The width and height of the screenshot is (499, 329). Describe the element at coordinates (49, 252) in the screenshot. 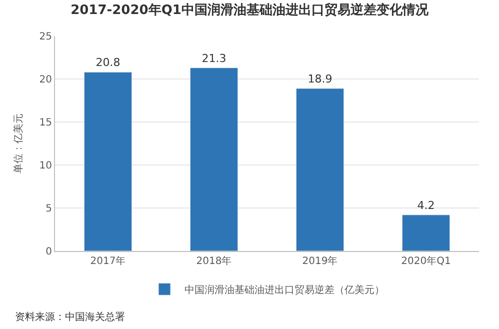

I see `y-tick-label: 0` at that location.